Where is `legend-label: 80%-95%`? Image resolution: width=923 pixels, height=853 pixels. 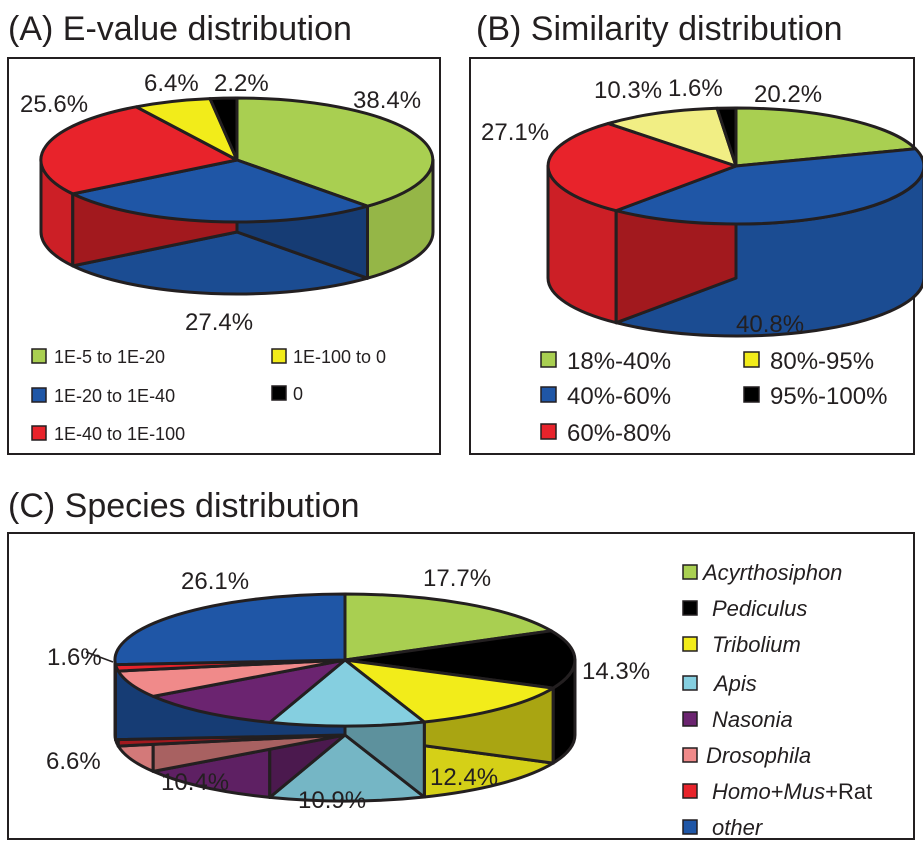
legend-label: 80%-95% is located at coordinates (822, 361).